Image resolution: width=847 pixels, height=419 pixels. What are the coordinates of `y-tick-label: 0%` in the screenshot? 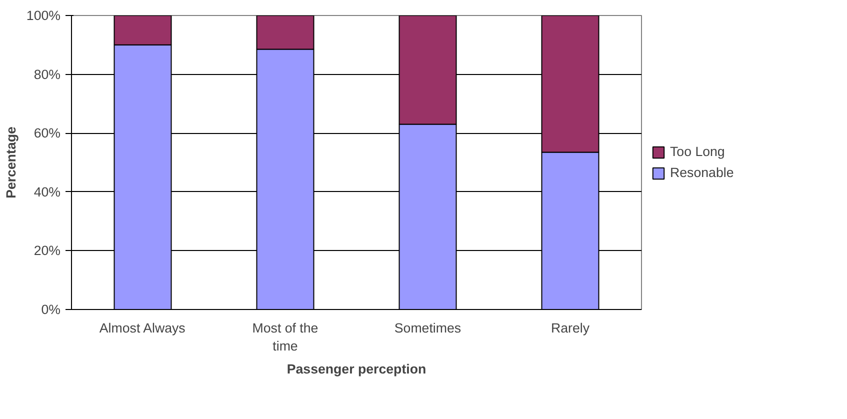 It's located at (51, 309).